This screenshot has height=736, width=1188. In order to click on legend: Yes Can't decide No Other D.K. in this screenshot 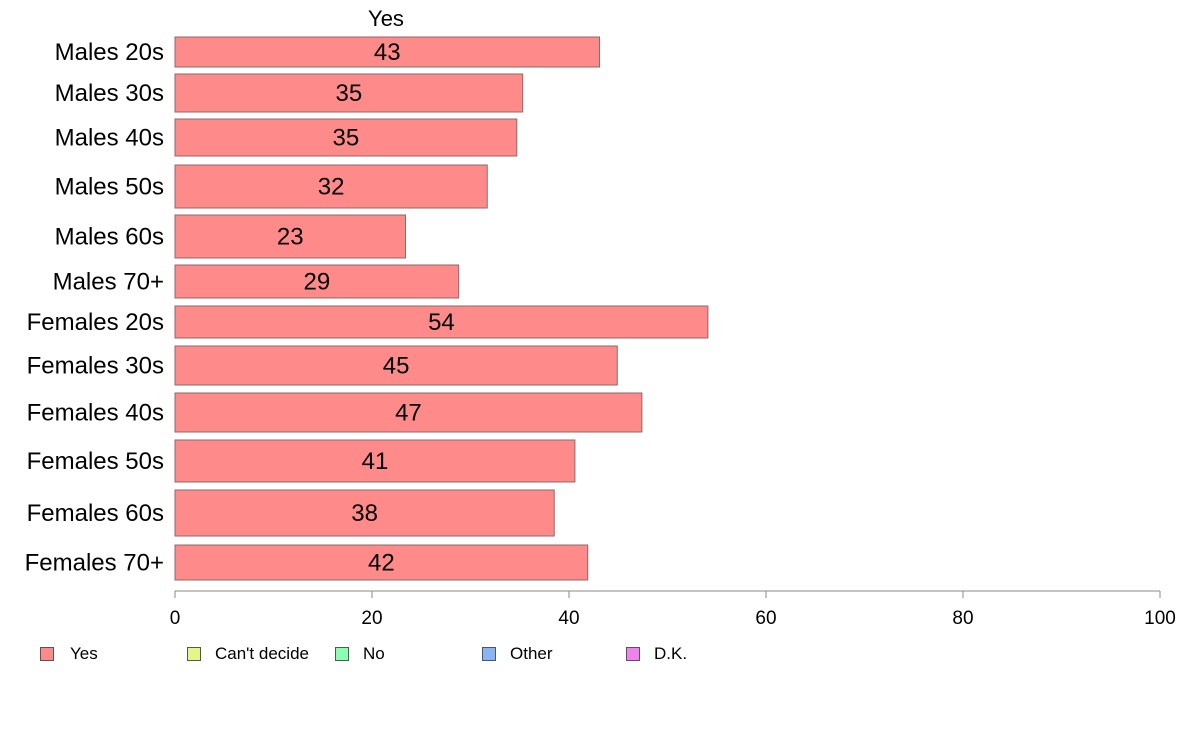, I will do `click(380, 656)`.